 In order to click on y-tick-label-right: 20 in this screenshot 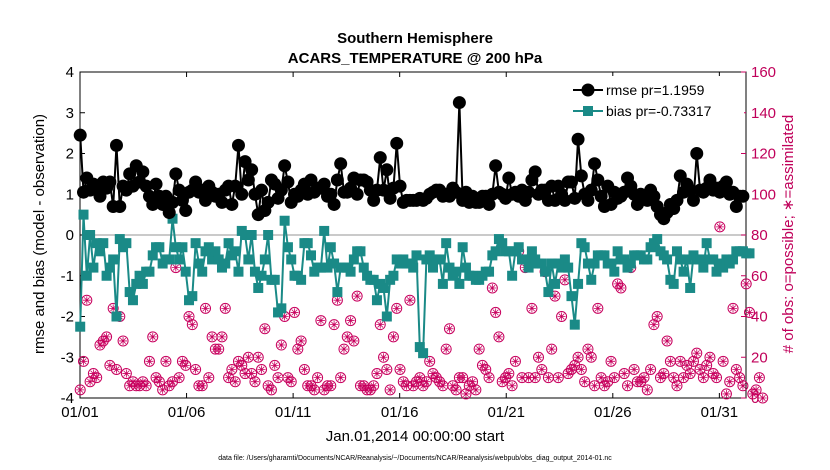, I will do `click(759, 357)`.